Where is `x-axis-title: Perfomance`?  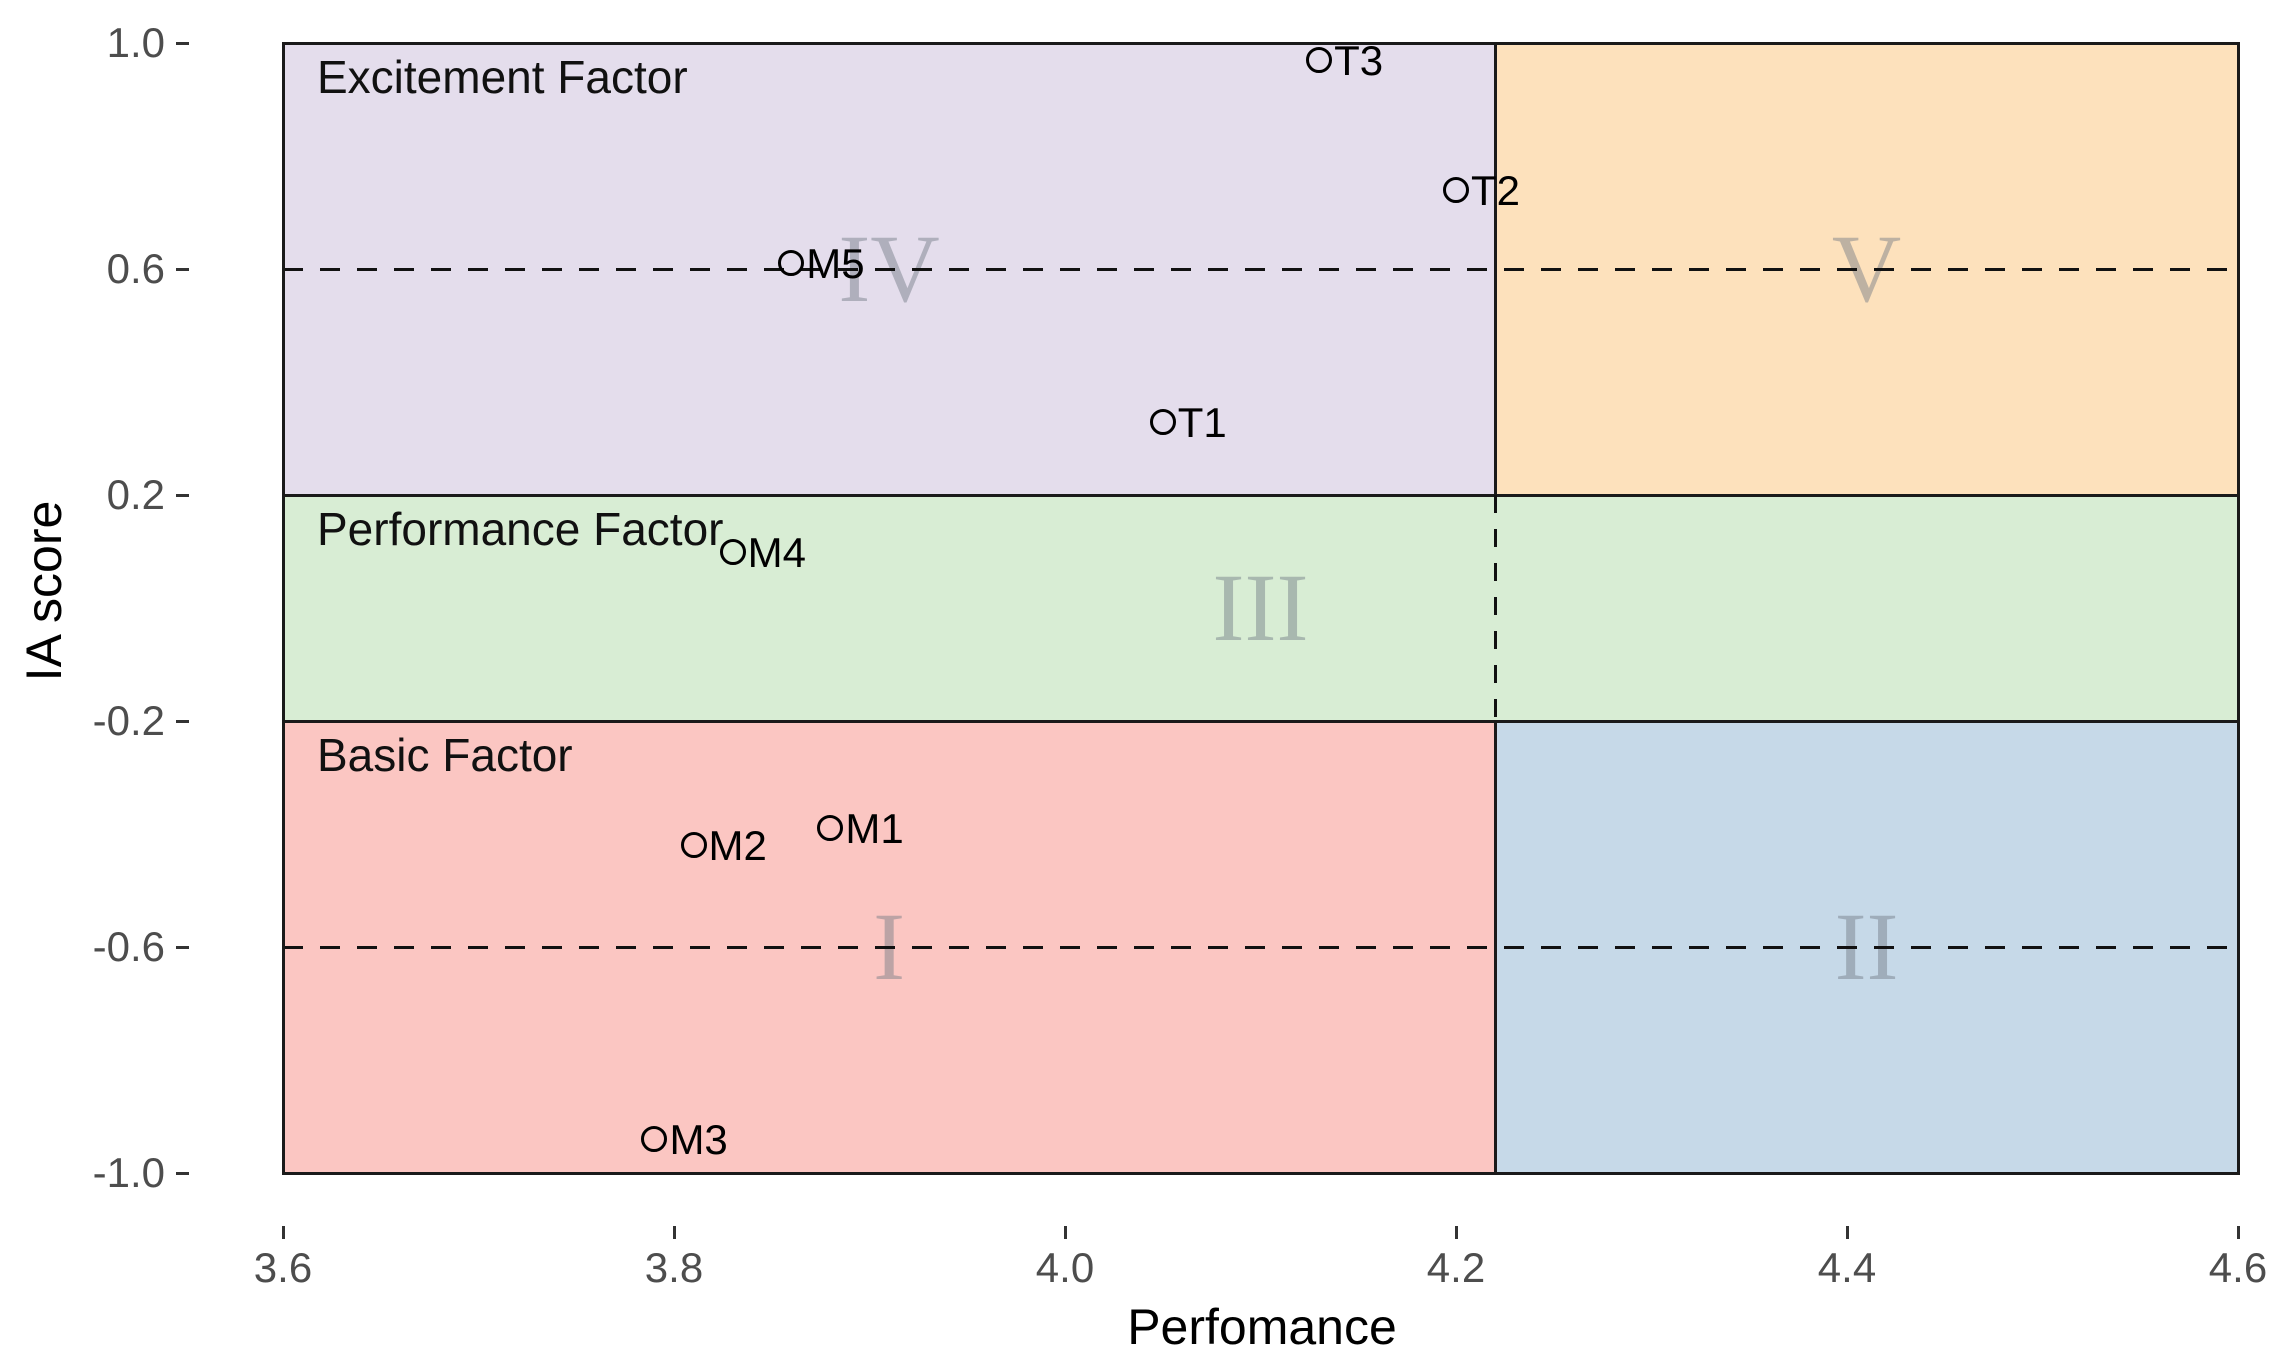 x-axis-title: Perfomance is located at coordinates (1262, 1327).